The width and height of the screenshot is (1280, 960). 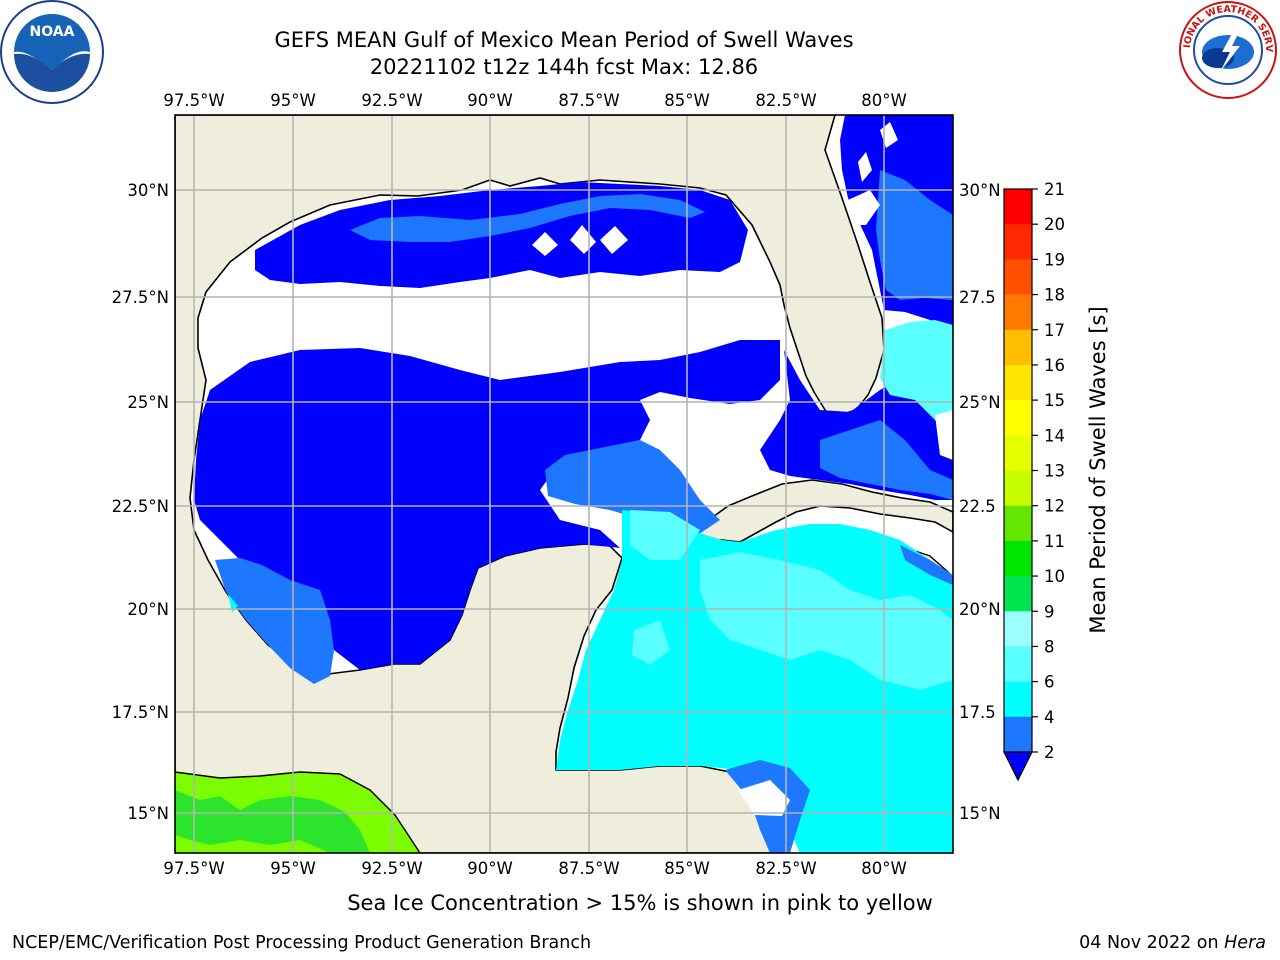 What do you see at coordinates (148, 402) in the screenshot?
I see `lat-label-left: 25°N` at bounding box center [148, 402].